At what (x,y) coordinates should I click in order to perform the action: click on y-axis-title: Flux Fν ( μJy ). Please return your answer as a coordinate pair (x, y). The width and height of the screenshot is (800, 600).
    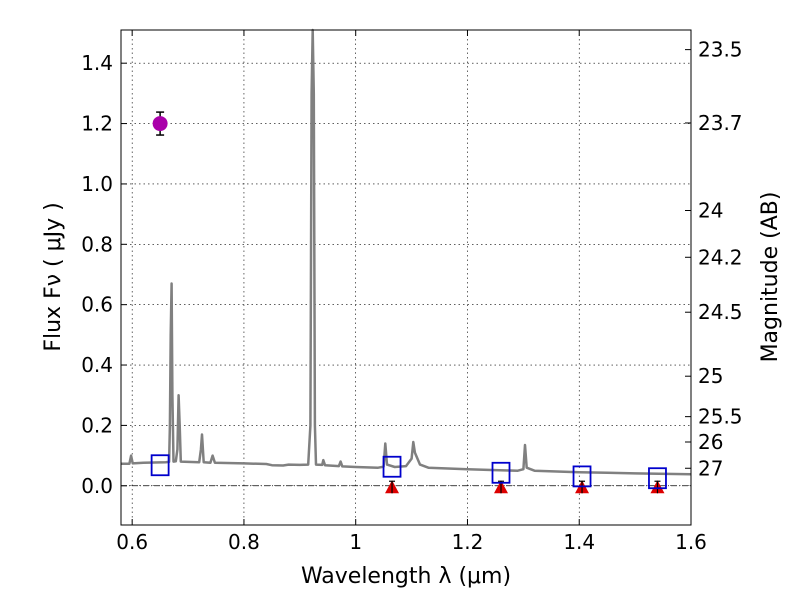
    Looking at the image, I should click on (53, 276).